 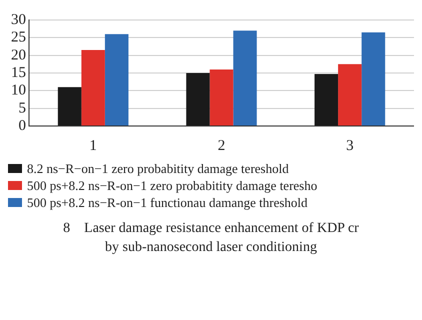 I want to click on x-tick-label: 3, so click(x=350, y=146).